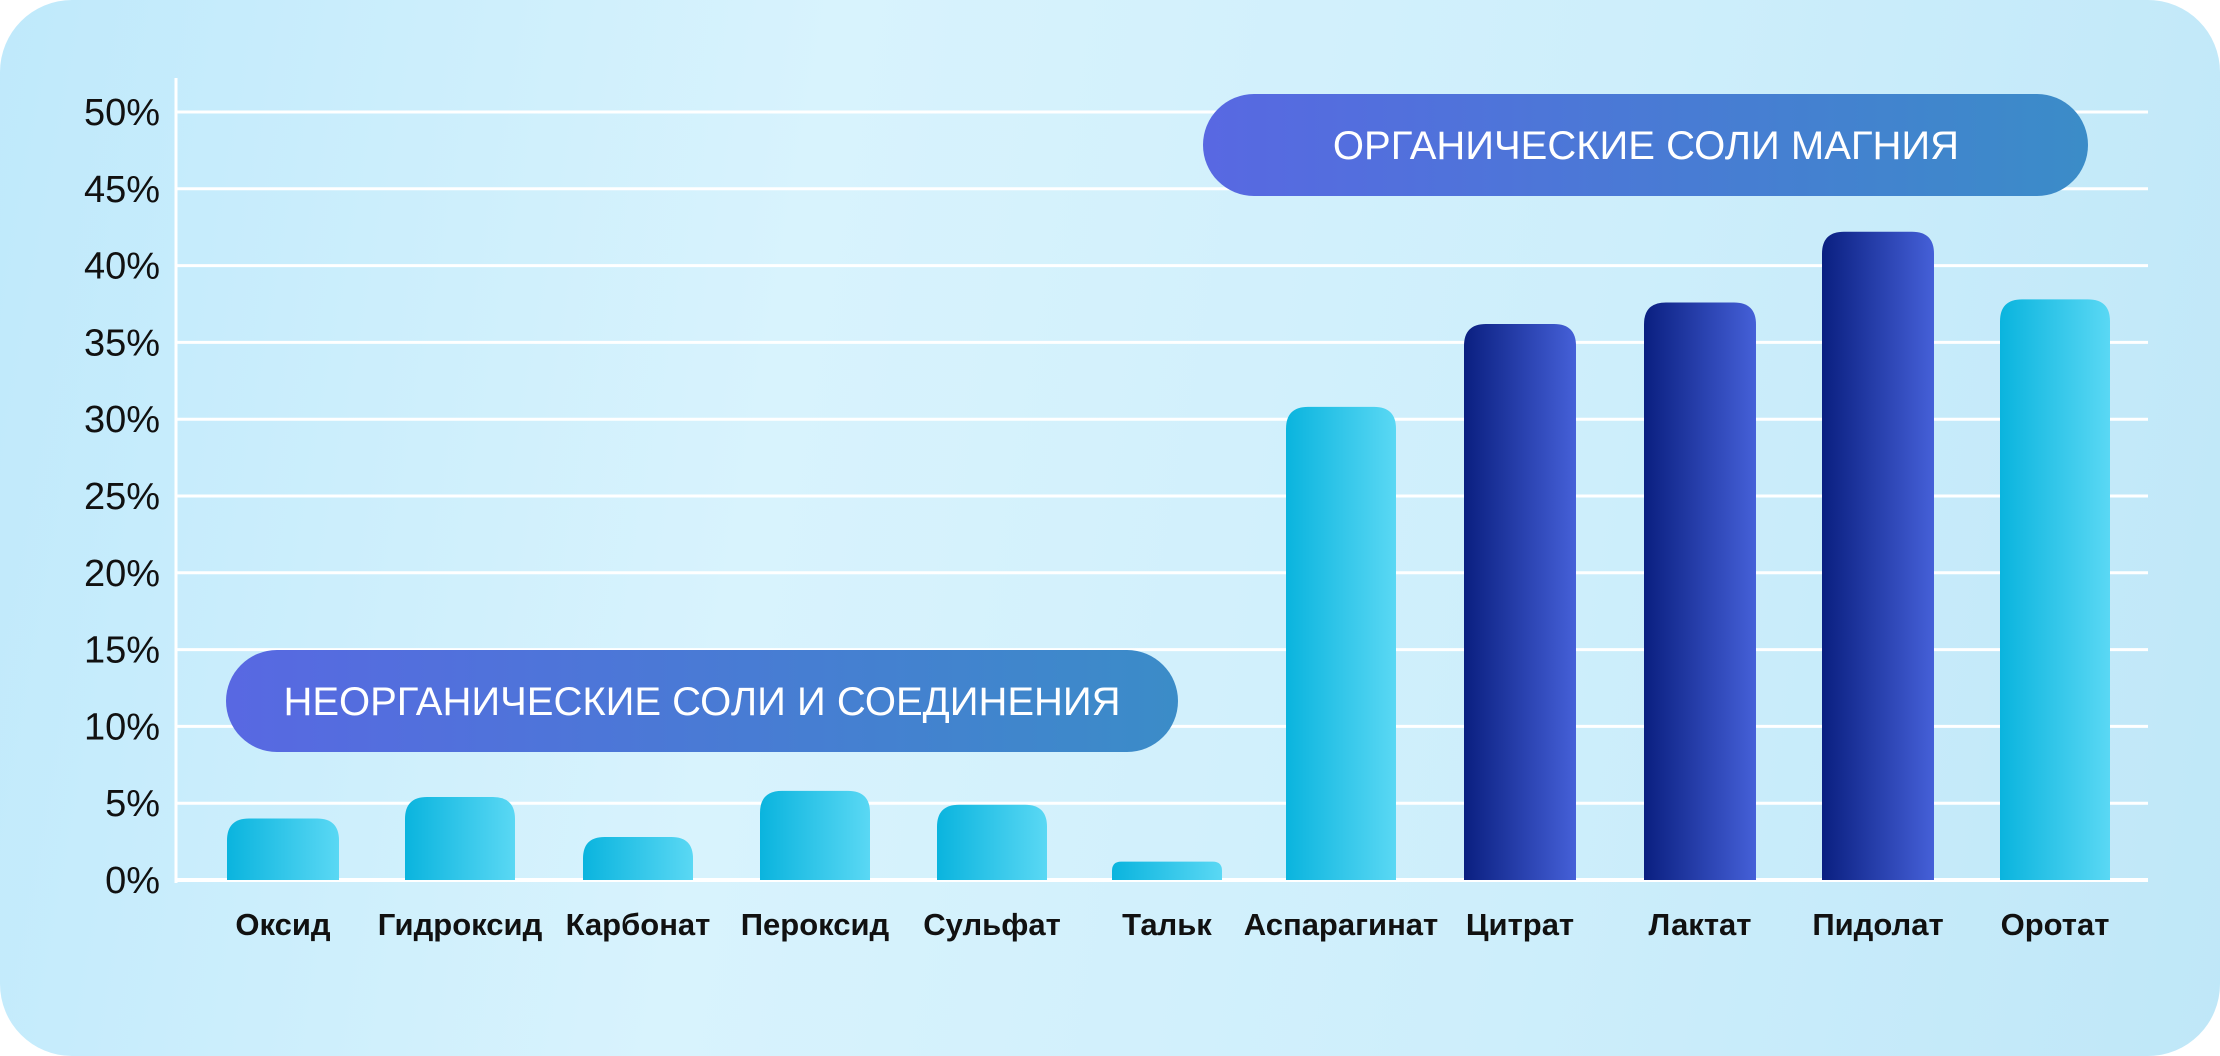 This screenshot has height=1056, width=2220. What do you see at coordinates (283, 924) in the screenshot?
I see `x-tick-label: Оксид` at bounding box center [283, 924].